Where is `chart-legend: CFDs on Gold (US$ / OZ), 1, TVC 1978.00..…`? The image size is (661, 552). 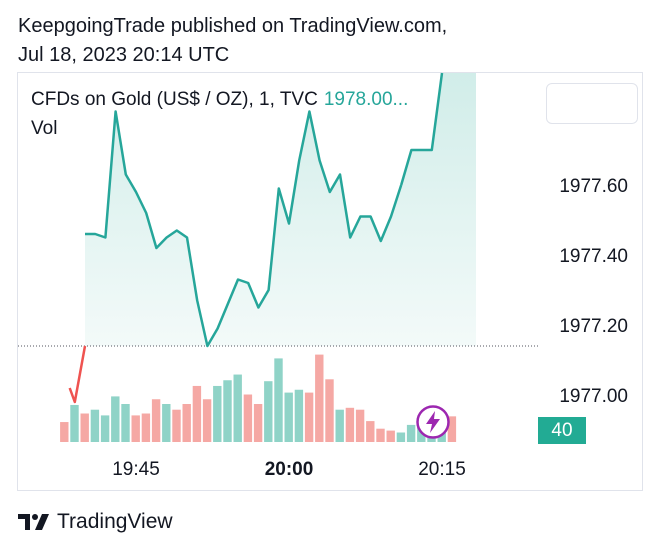 chart-legend: CFDs on Gold (US$ / OZ), 1, TVC 1978.00..… is located at coordinates (219, 100).